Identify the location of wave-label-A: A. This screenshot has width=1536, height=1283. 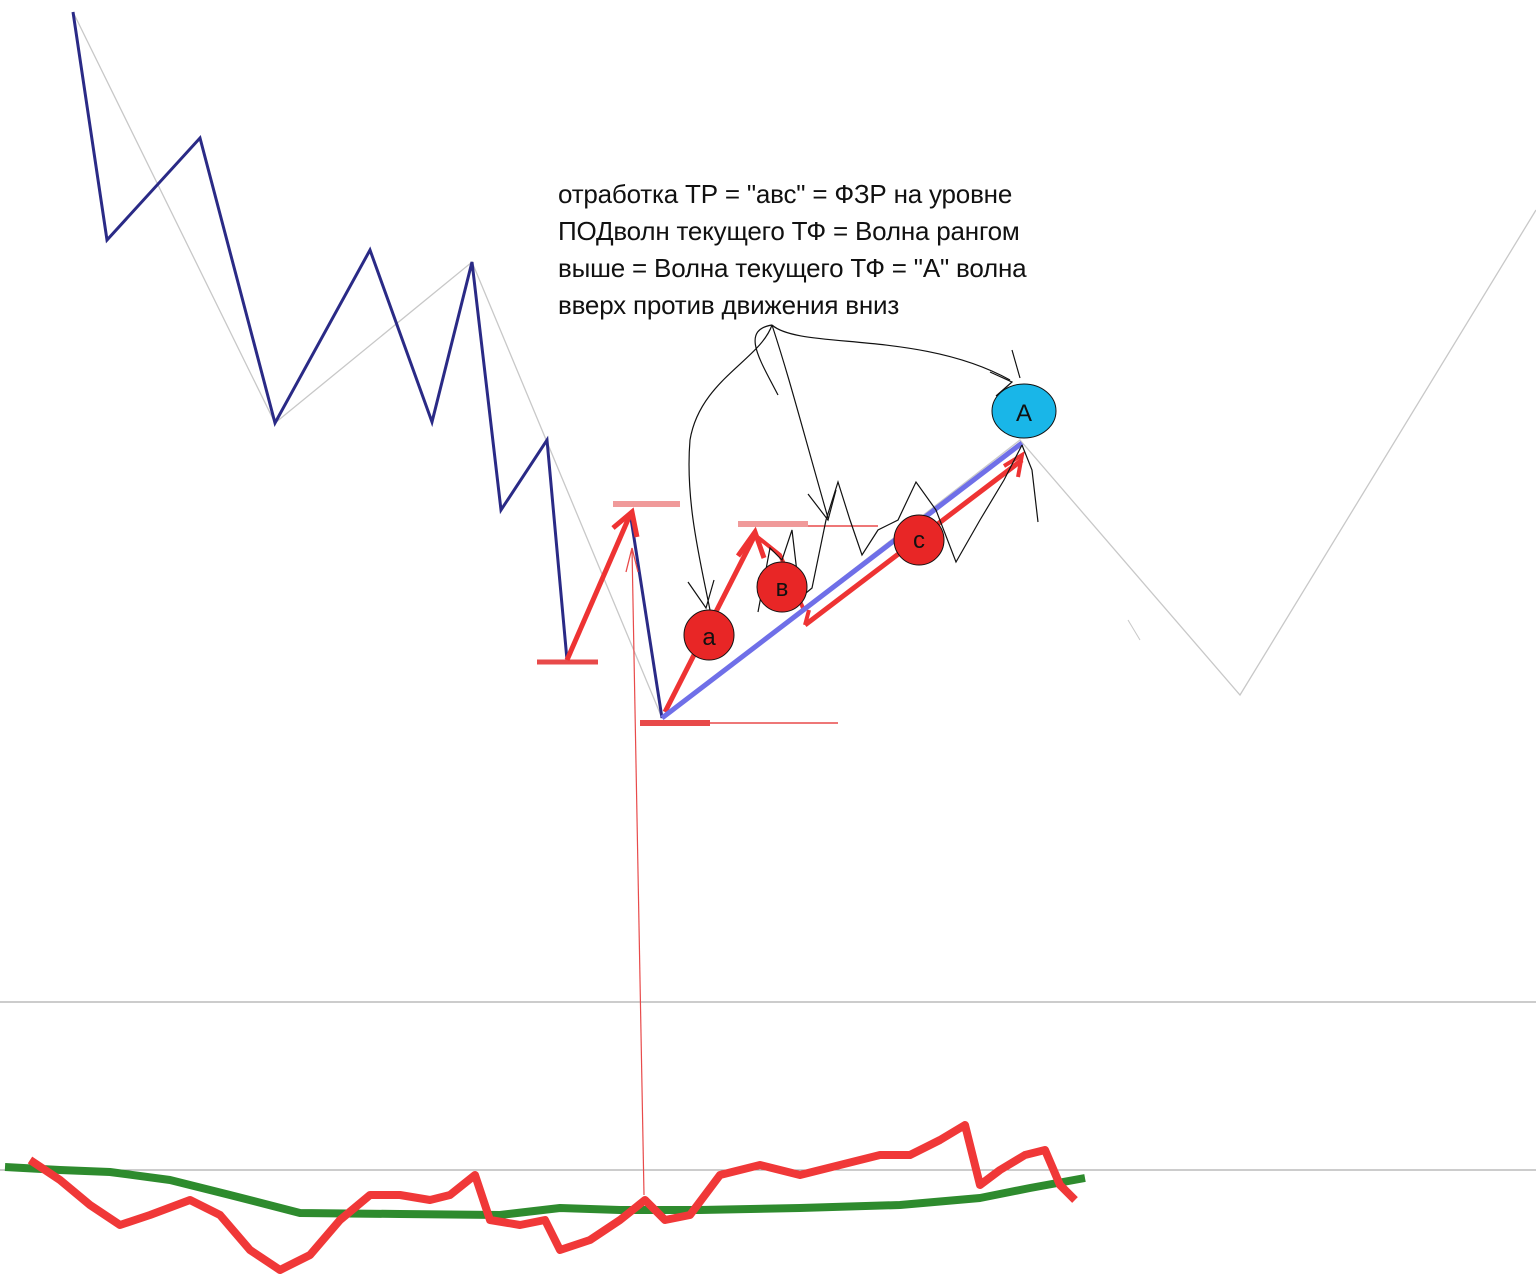
(1024, 411).